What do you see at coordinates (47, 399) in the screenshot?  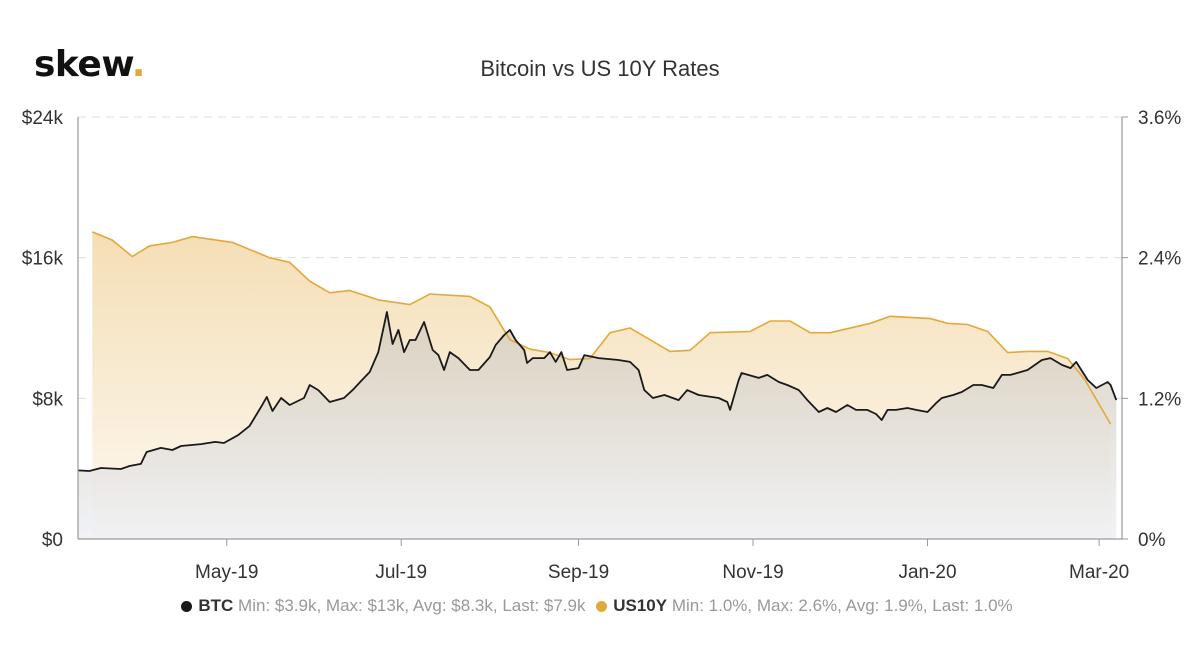 I see `y-left-tick-label: $8k` at bounding box center [47, 399].